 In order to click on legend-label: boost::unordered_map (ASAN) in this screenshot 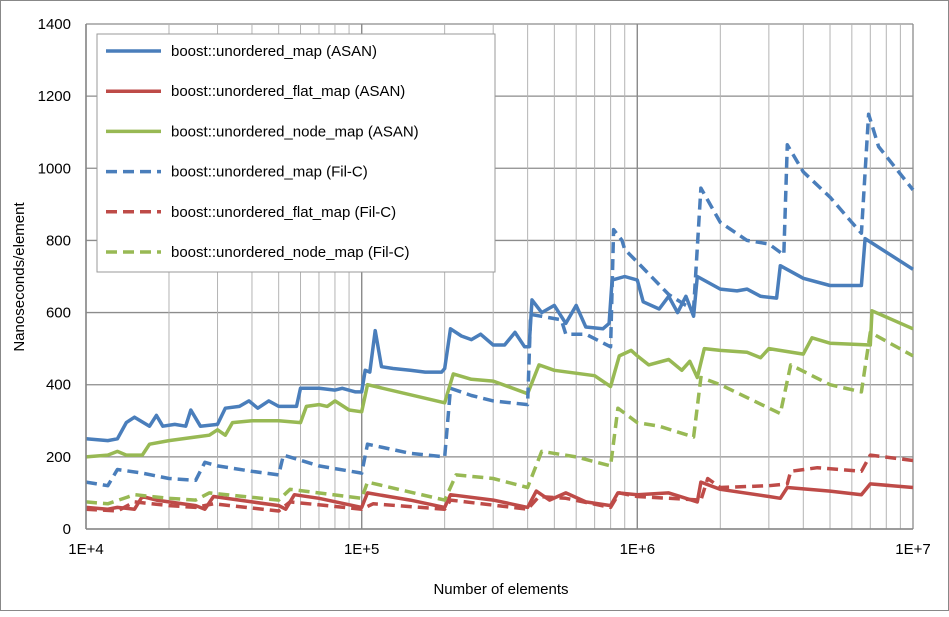, I will do `click(274, 51)`.